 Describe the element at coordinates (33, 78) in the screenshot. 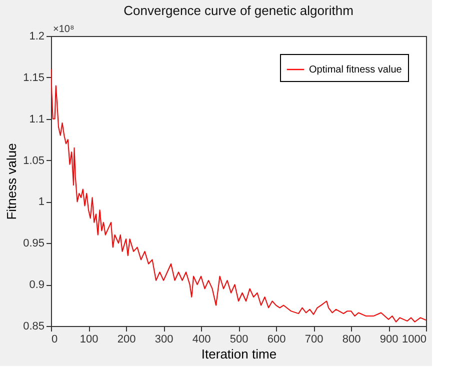

I see `y-tick-label: 1.15` at that location.